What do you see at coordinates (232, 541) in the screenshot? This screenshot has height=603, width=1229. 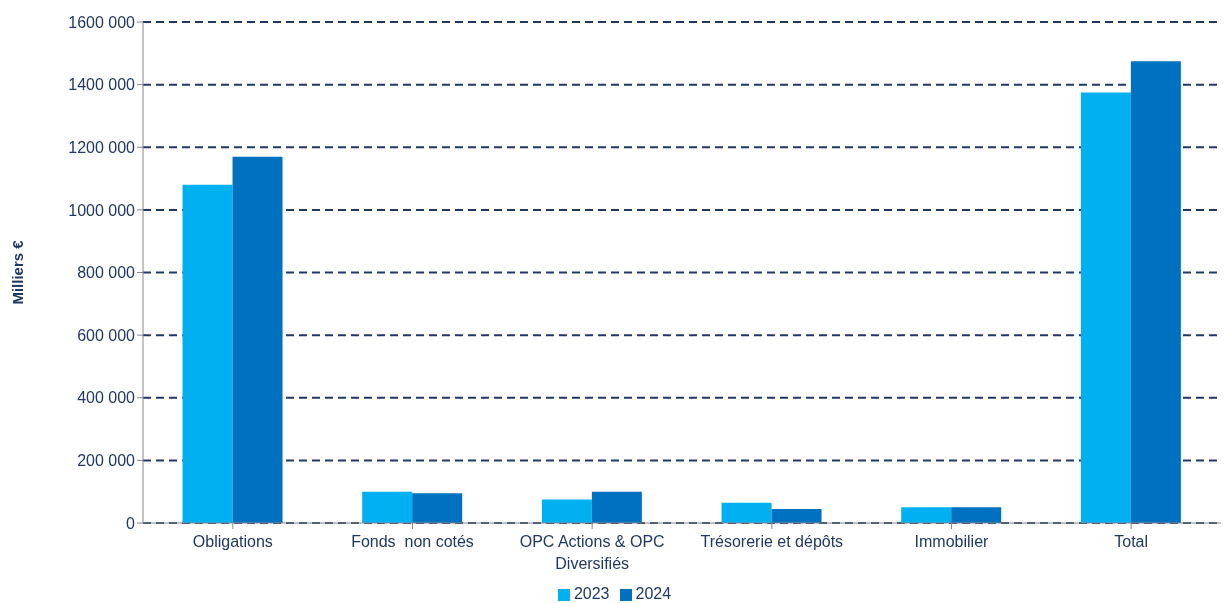 I see `x-tick-label: Obligations` at bounding box center [232, 541].